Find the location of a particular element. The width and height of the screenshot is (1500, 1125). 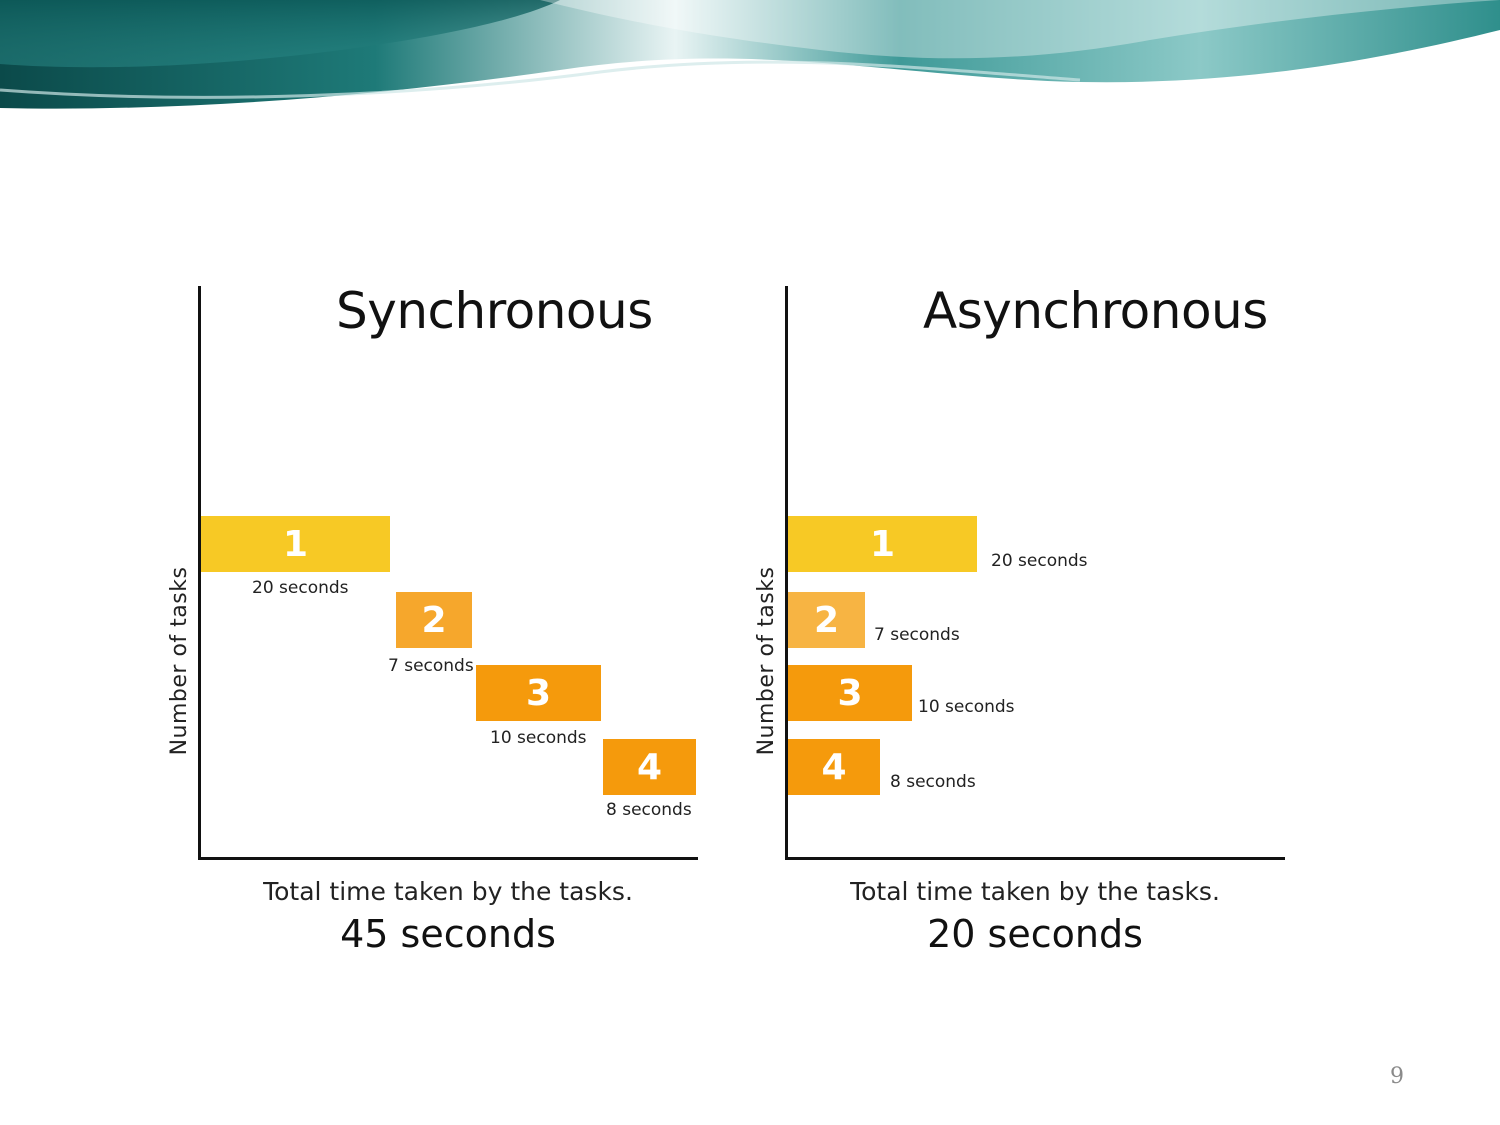

total-time: 45 seconds is located at coordinates (448, 934).